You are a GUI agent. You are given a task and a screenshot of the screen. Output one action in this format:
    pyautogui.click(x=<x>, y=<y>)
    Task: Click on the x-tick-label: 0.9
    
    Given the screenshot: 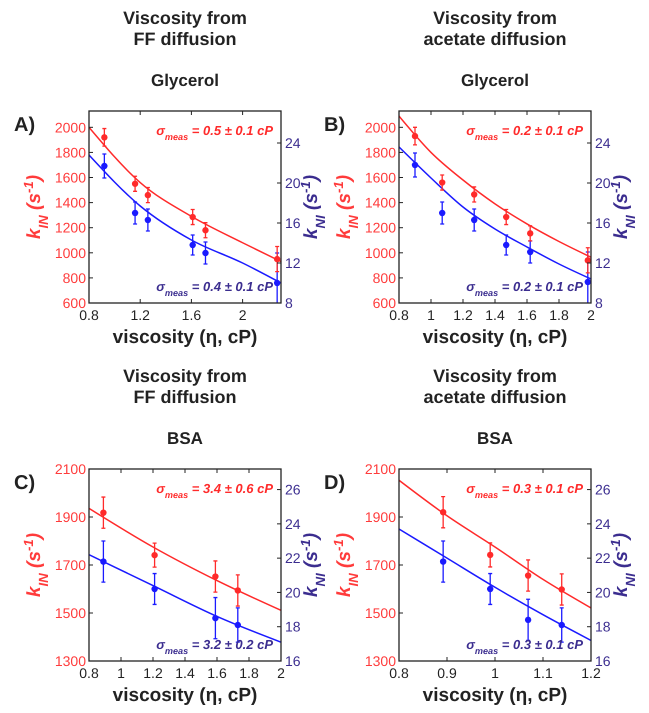 What is the action you would take?
    pyautogui.click(x=447, y=673)
    